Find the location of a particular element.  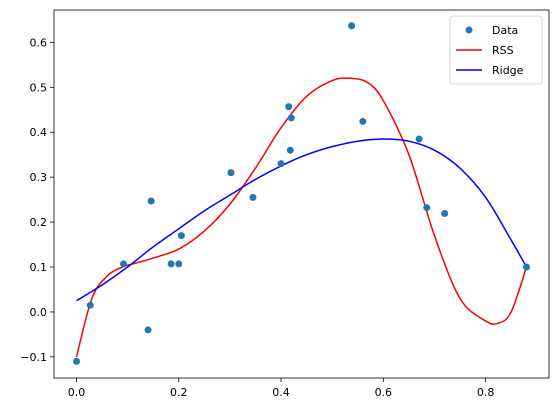

x-tick-label: 0.8 is located at coordinates (486, 392).